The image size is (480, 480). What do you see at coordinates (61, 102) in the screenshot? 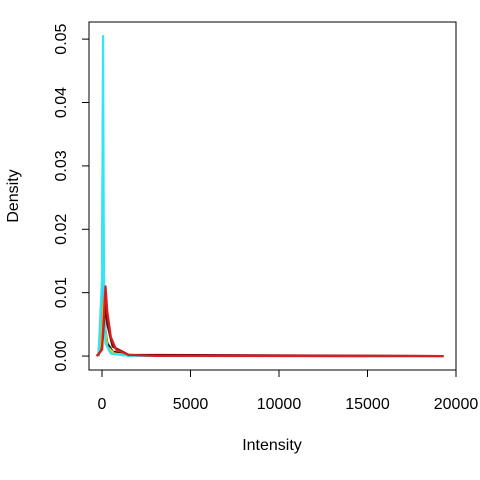
I see `y-tick-label: 0.04` at bounding box center [61, 102].